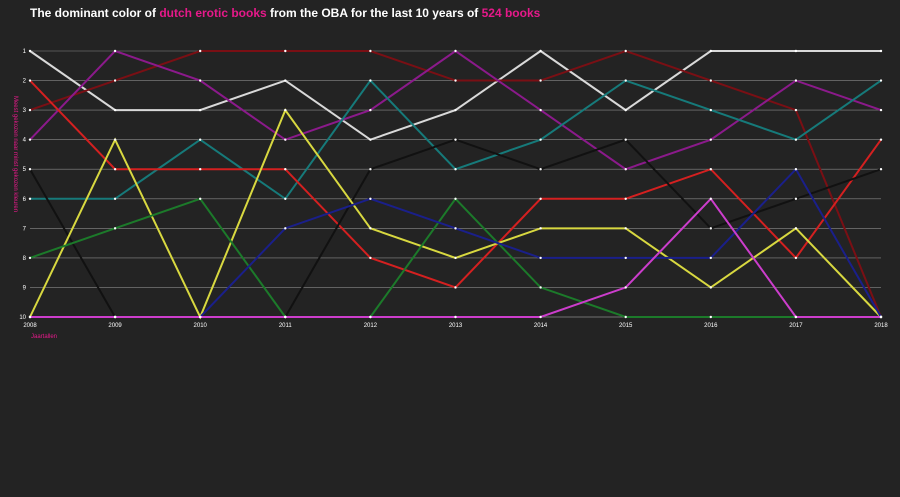  Describe the element at coordinates (25, 229) in the screenshot. I see `y-tick-label: 7` at that location.